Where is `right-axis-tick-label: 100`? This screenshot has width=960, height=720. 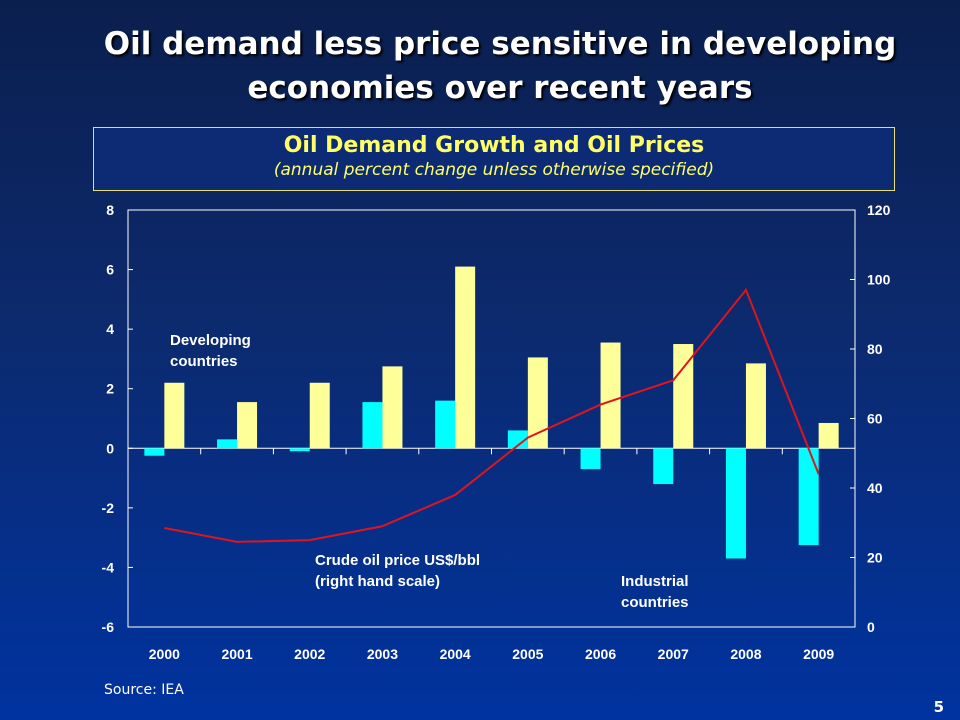 right-axis-tick-label: 100 is located at coordinates (879, 280).